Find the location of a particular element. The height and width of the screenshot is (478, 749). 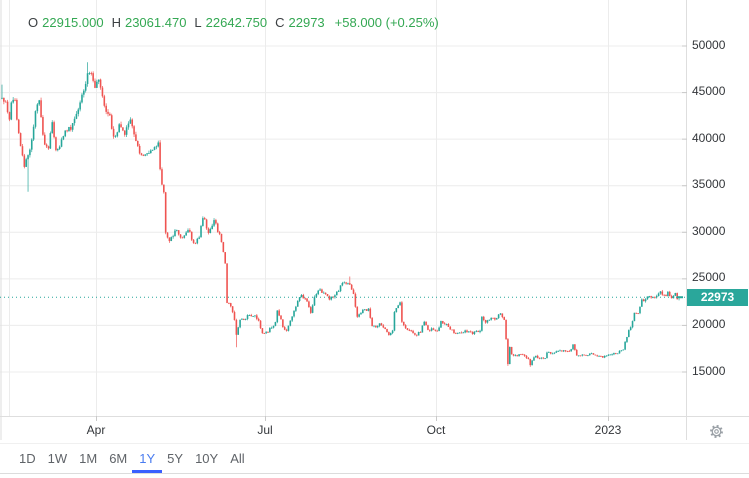

range-toolbar: 1D 1W 1M 6M 1Y 5Y 10Y All is located at coordinates (374, 458).